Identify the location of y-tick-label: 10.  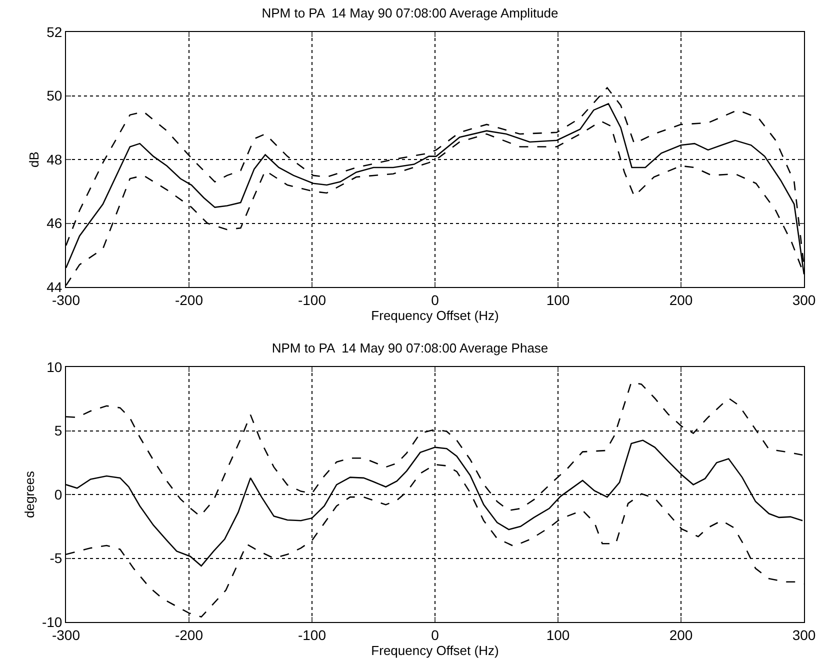
(54, 366).